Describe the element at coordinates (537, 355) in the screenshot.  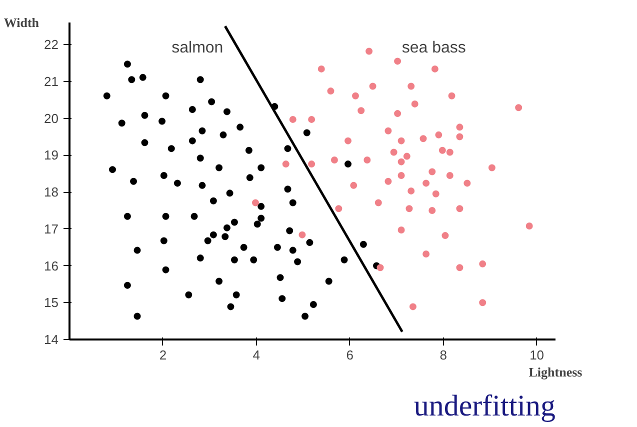
I see `x-tick-label: 10` at that location.